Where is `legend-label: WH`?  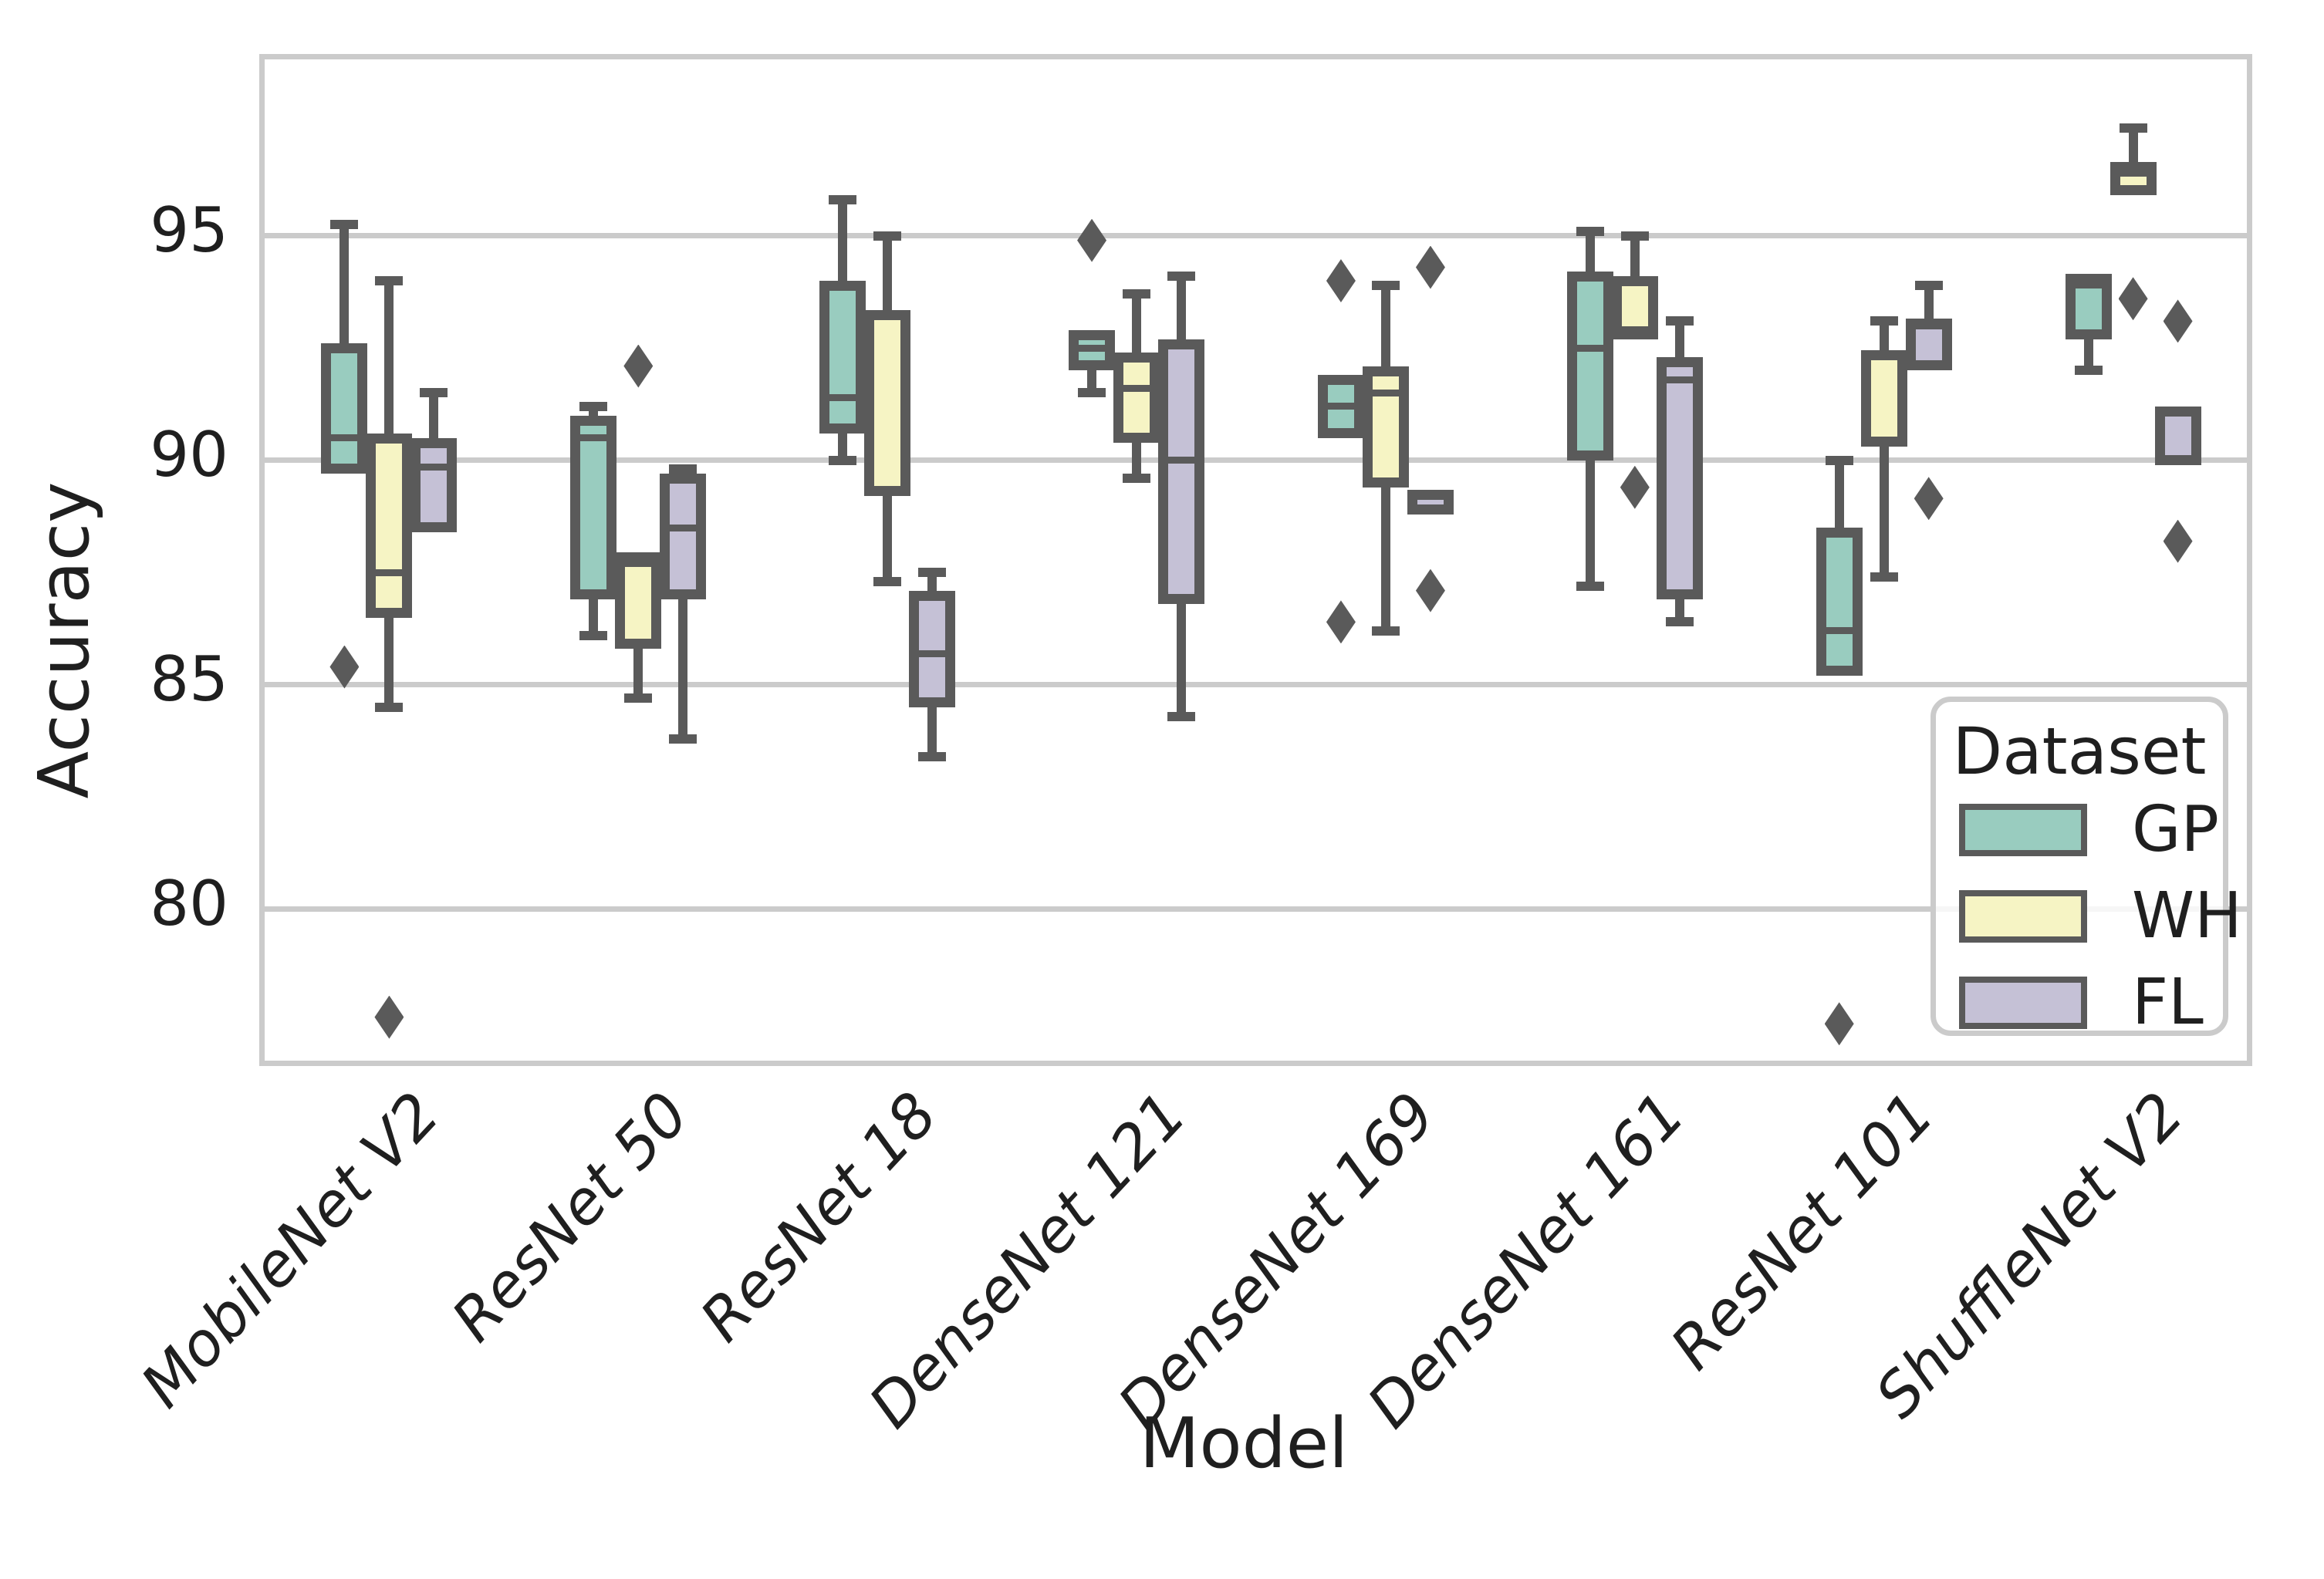
legend-label: WH is located at coordinates (2187, 916).